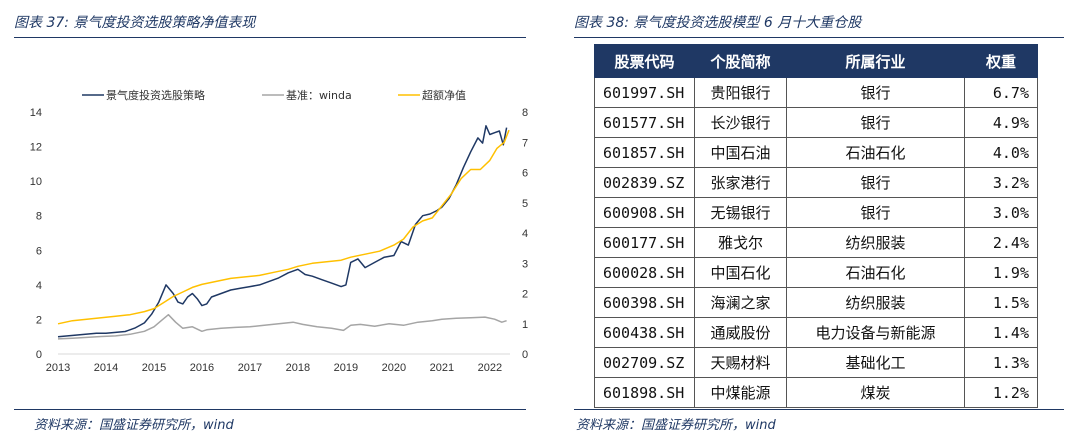  What do you see at coordinates (1001, 272) in the screenshot?
I see `table-cell-weight: 1.9%` at bounding box center [1001, 272].